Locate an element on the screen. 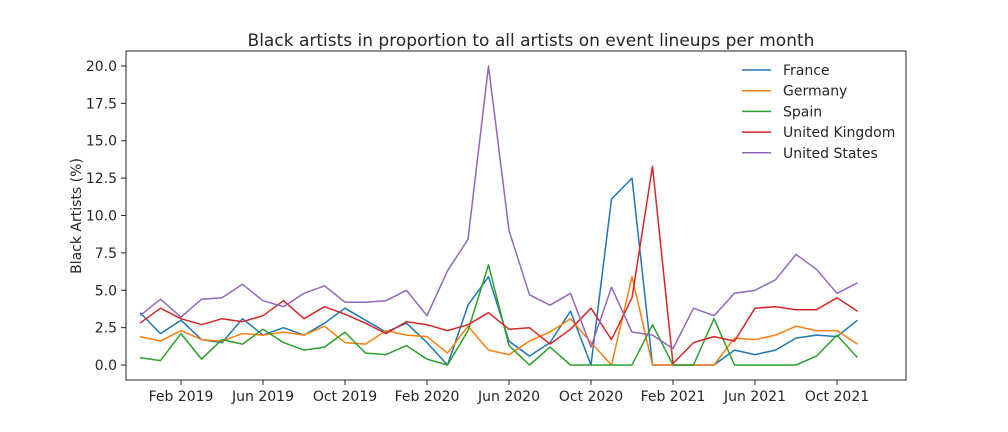 Image resolution: width=1008 pixels, height=432 pixels. y-tick-label: 15.0 is located at coordinates (101, 142).